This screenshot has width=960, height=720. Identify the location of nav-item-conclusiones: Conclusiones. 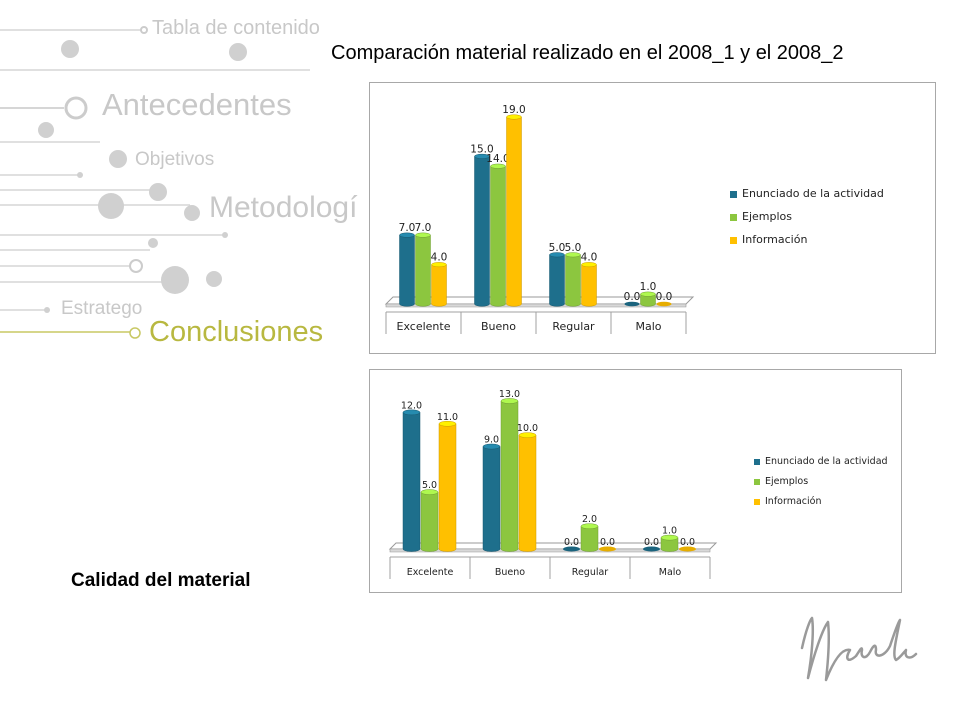
(236, 332).